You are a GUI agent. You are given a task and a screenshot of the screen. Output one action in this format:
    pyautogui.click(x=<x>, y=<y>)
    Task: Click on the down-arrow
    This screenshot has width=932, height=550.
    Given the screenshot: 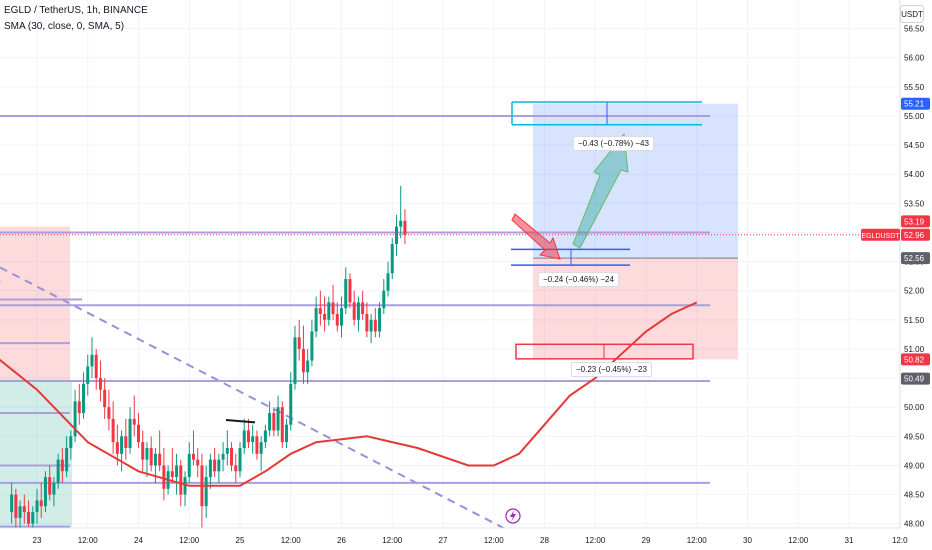 What is the action you would take?
    pyautogui.click(x=536, y=236)
    